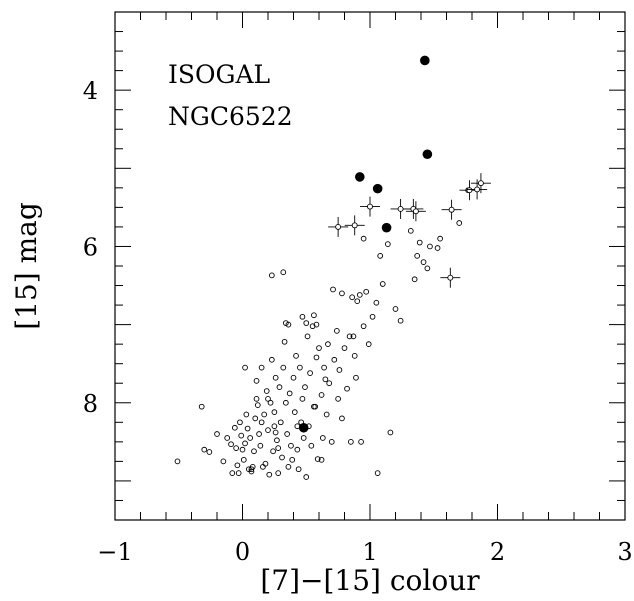 The image size is (634, 601). What do you see at coordinates (497, 552) in the screenshot?
I see `x-tick-label: 2` at bounding box center [497, 552].